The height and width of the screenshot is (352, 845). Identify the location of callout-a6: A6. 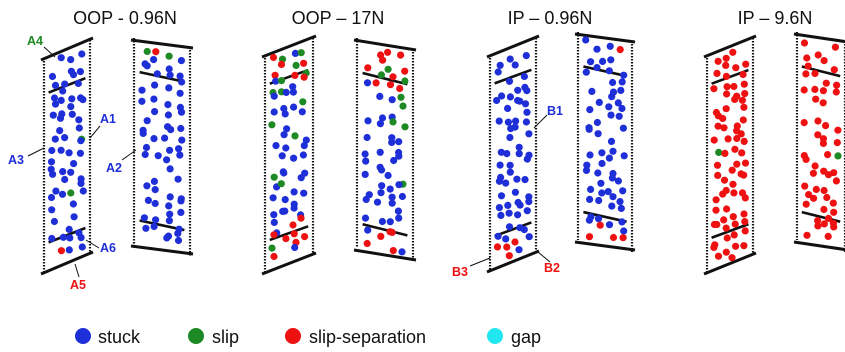
(108, 248).